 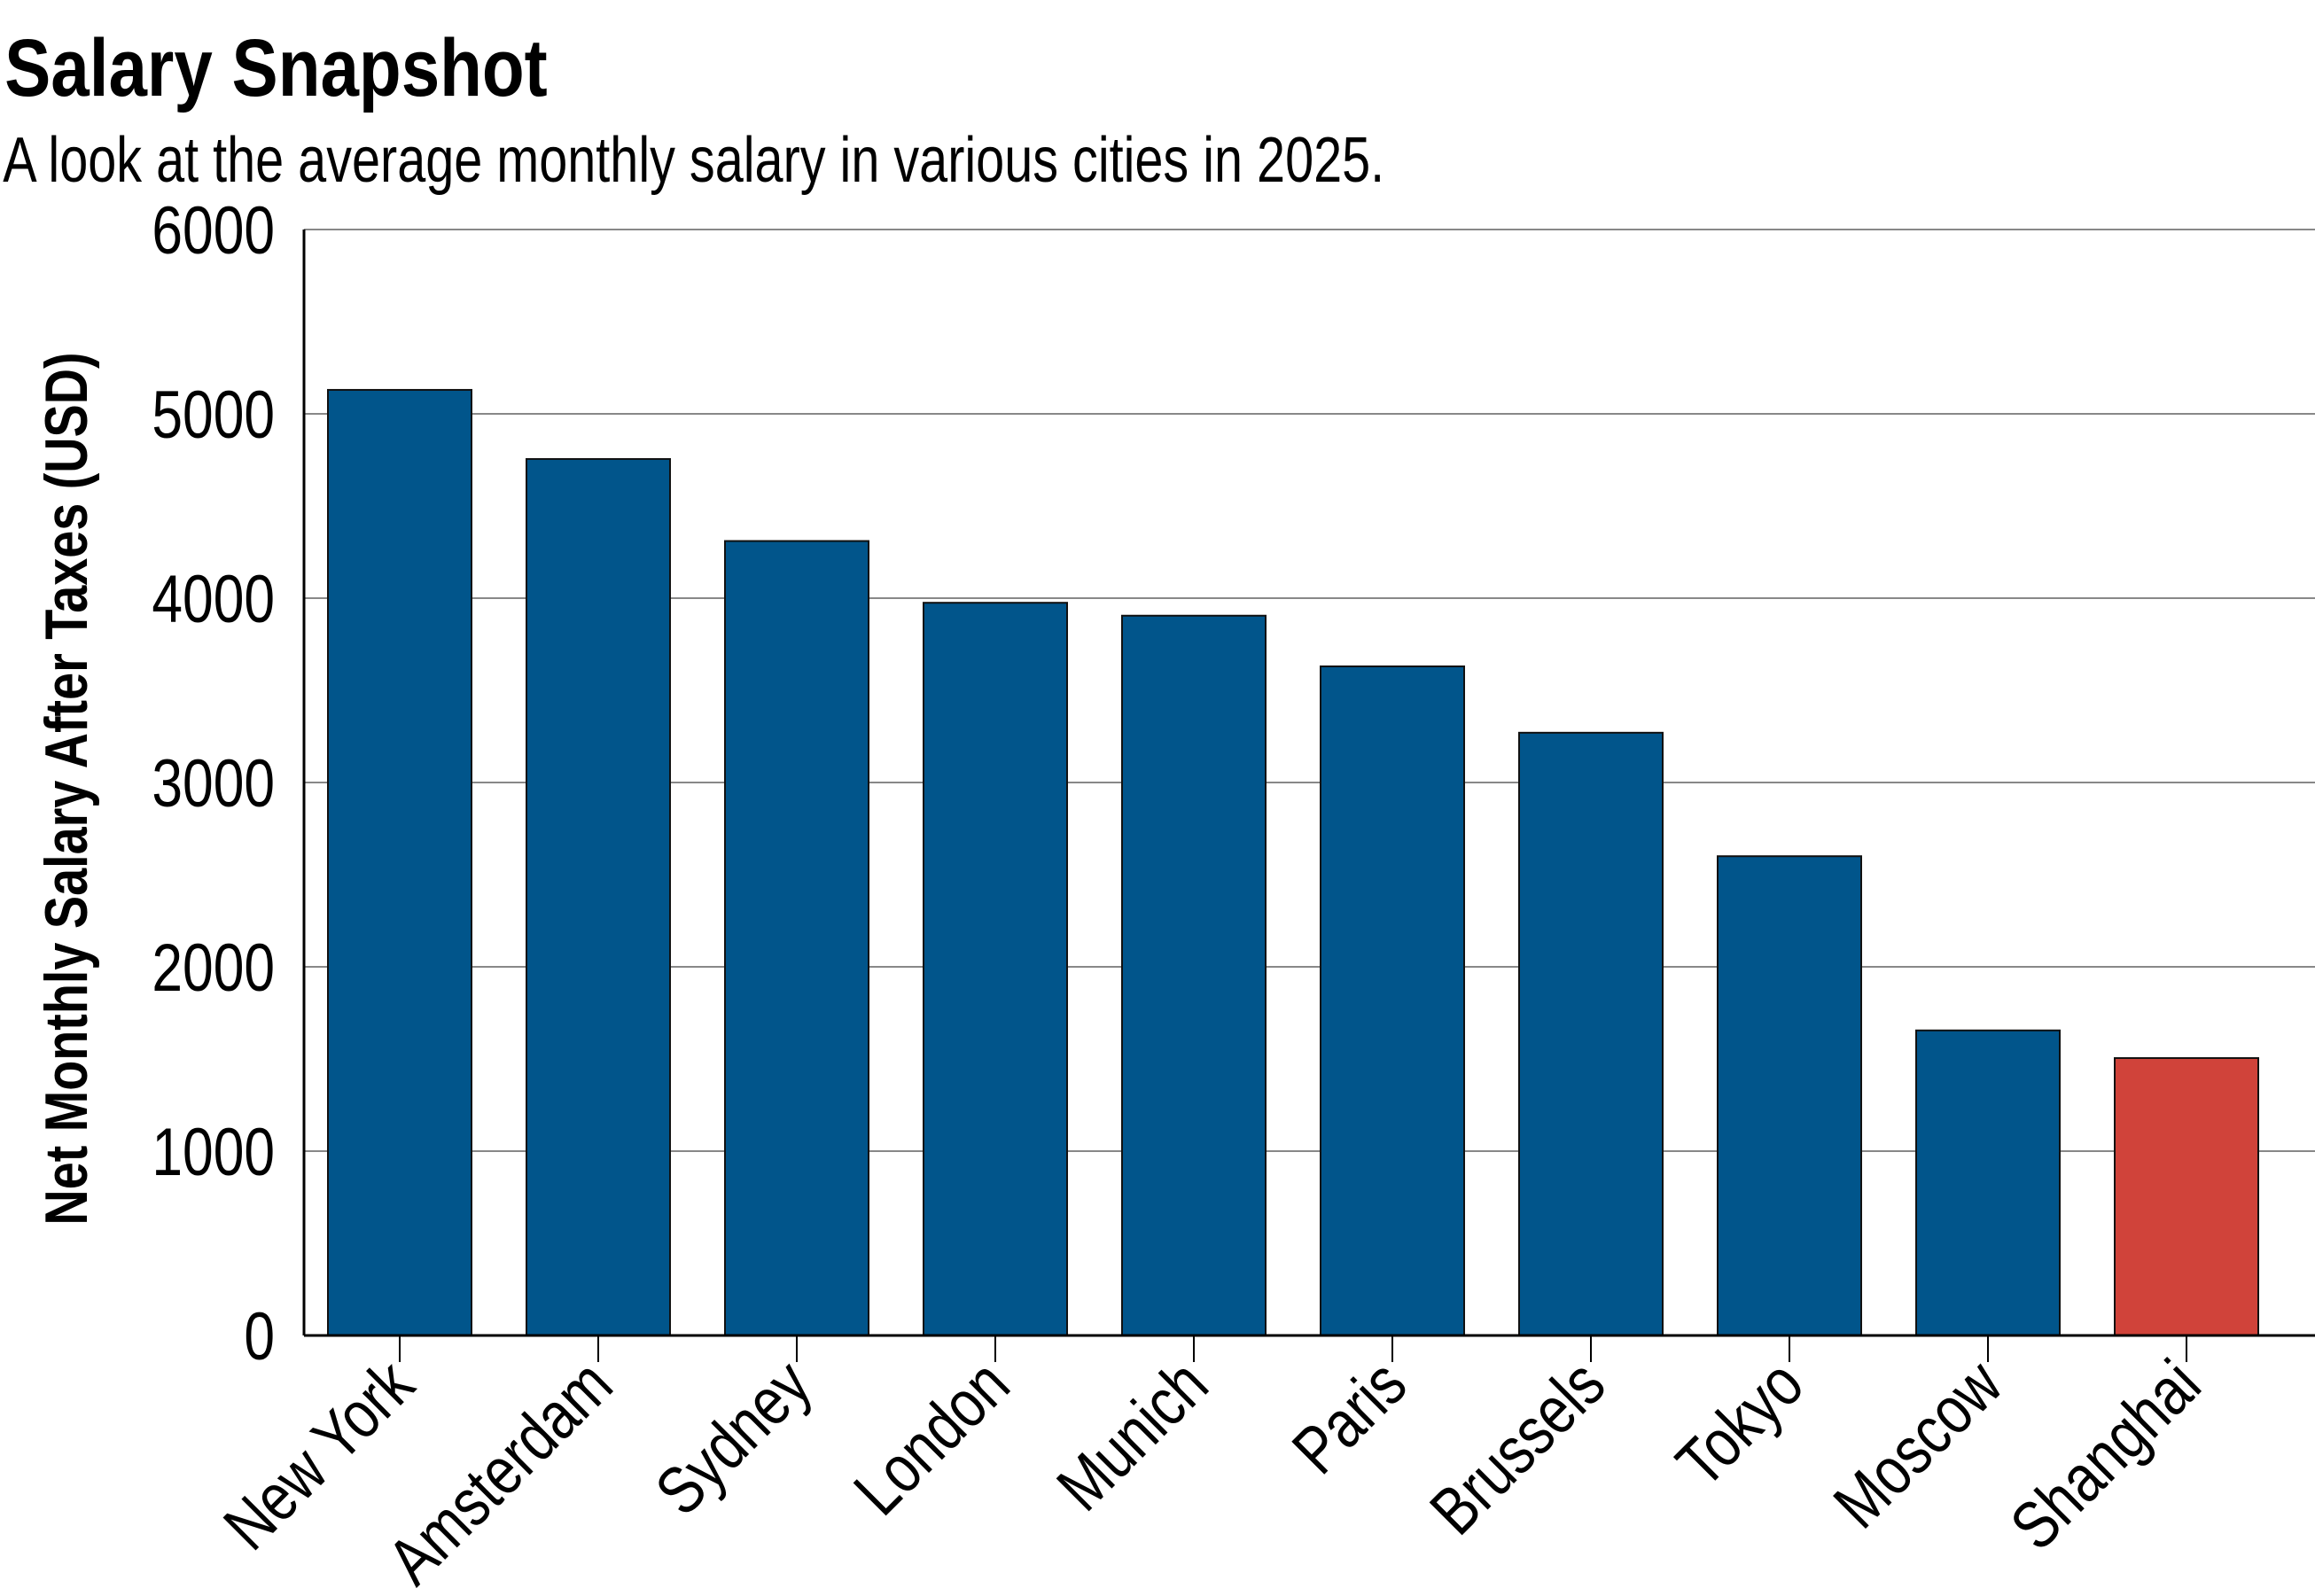 I want to click on bar-new-york, so click(x=399, y=862).